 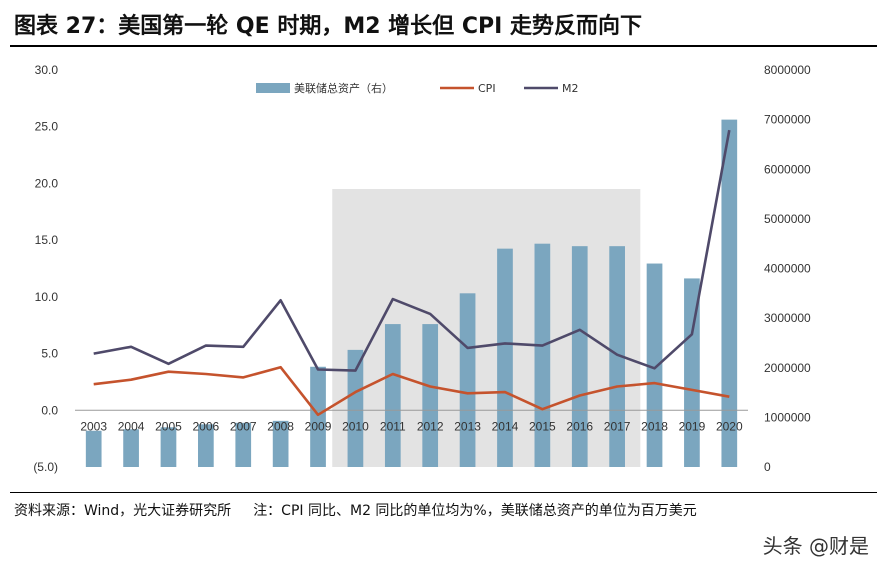 I want to click on bar-2016, so click(x=579, y=356).